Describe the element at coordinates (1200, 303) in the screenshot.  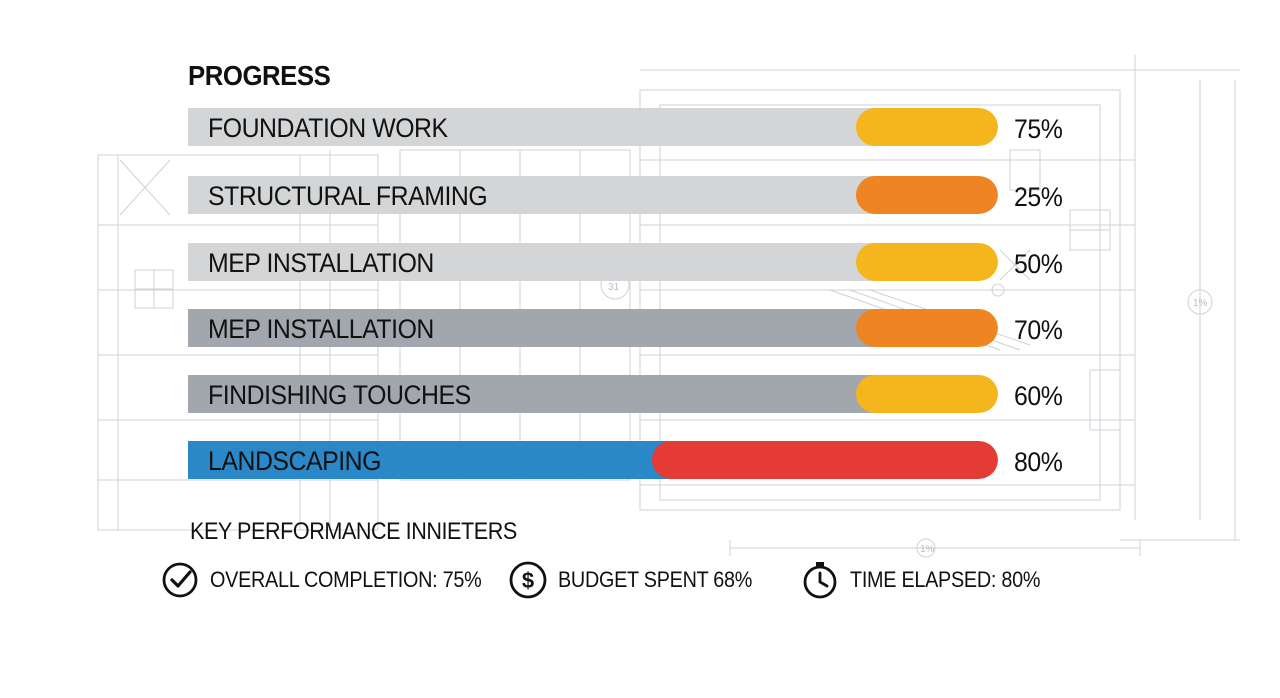
I see `blueprint-mark-b: 1%` at that location.